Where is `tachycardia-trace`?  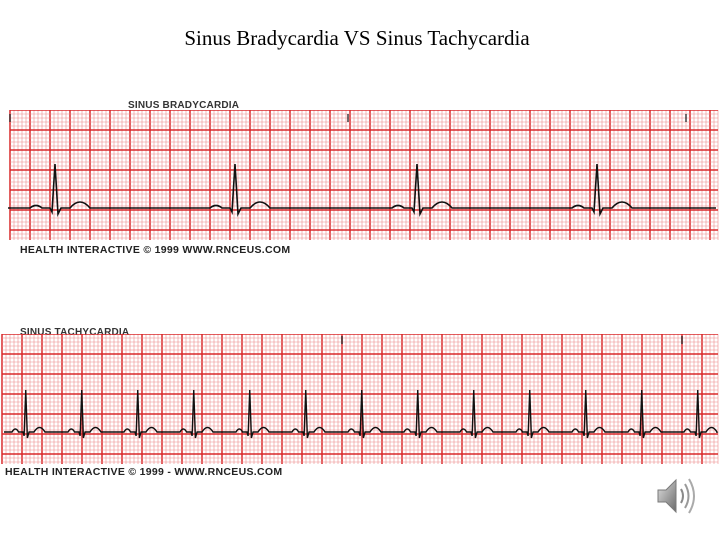 tachycardia-trace is located at coordinates (361, 414).